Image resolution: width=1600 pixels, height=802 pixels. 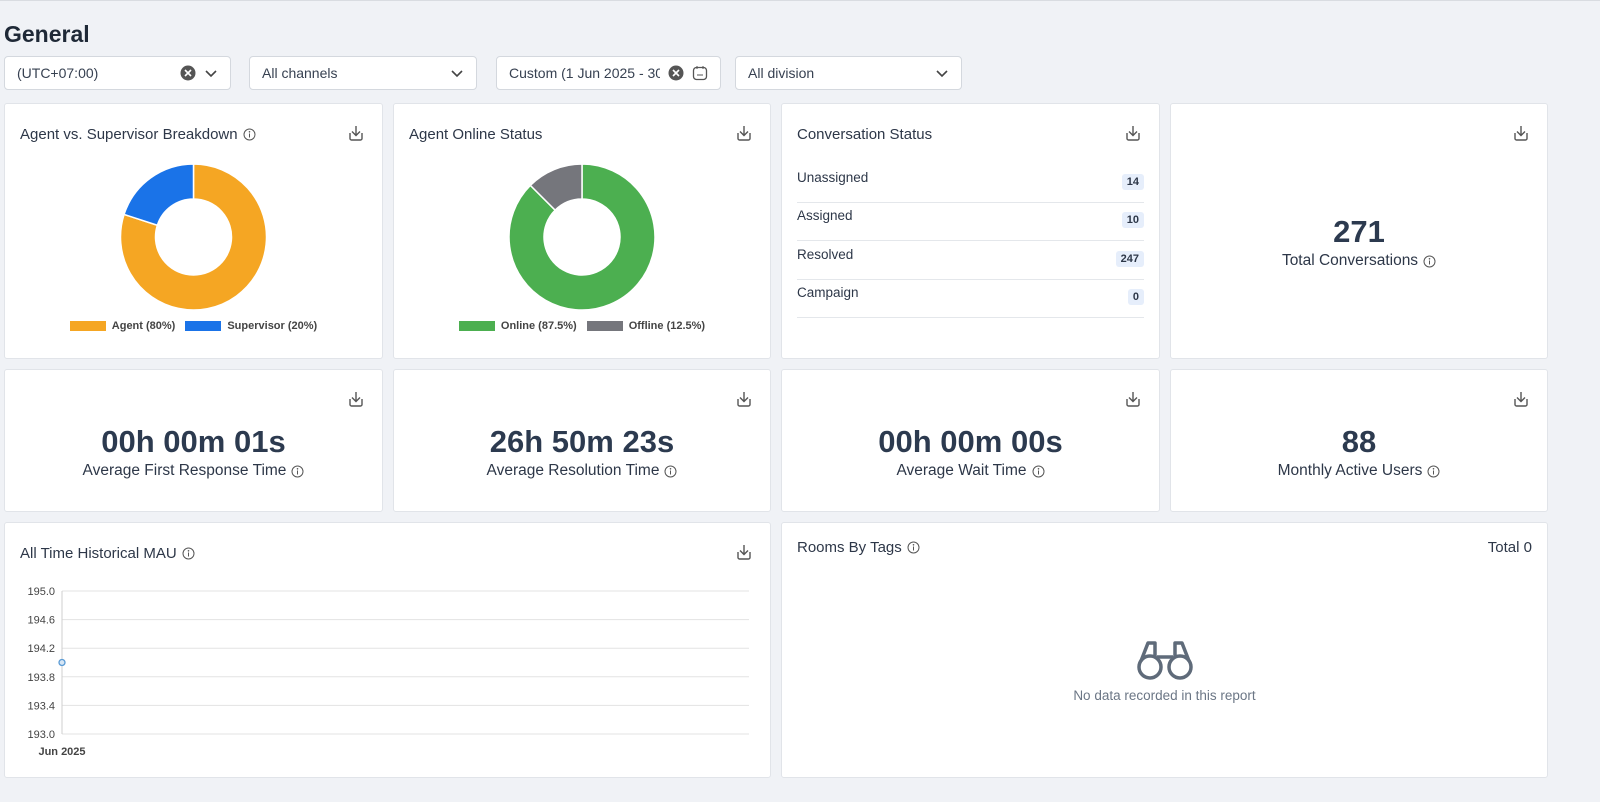 What do you see at coordinates (41, 678) in the screenshot?
I see `y-tick-label: 193.8` at bounding box center [41, 678].